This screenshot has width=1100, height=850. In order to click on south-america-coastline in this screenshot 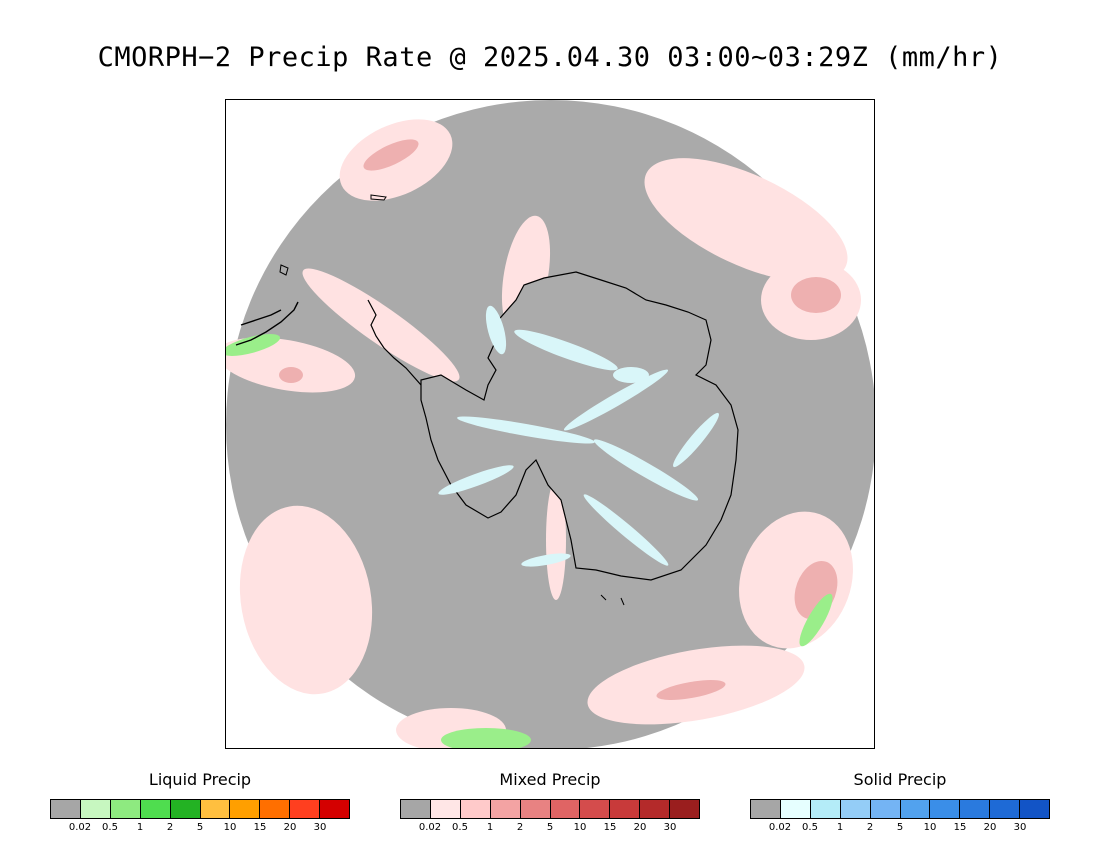, I will do `click(267, 323)`.